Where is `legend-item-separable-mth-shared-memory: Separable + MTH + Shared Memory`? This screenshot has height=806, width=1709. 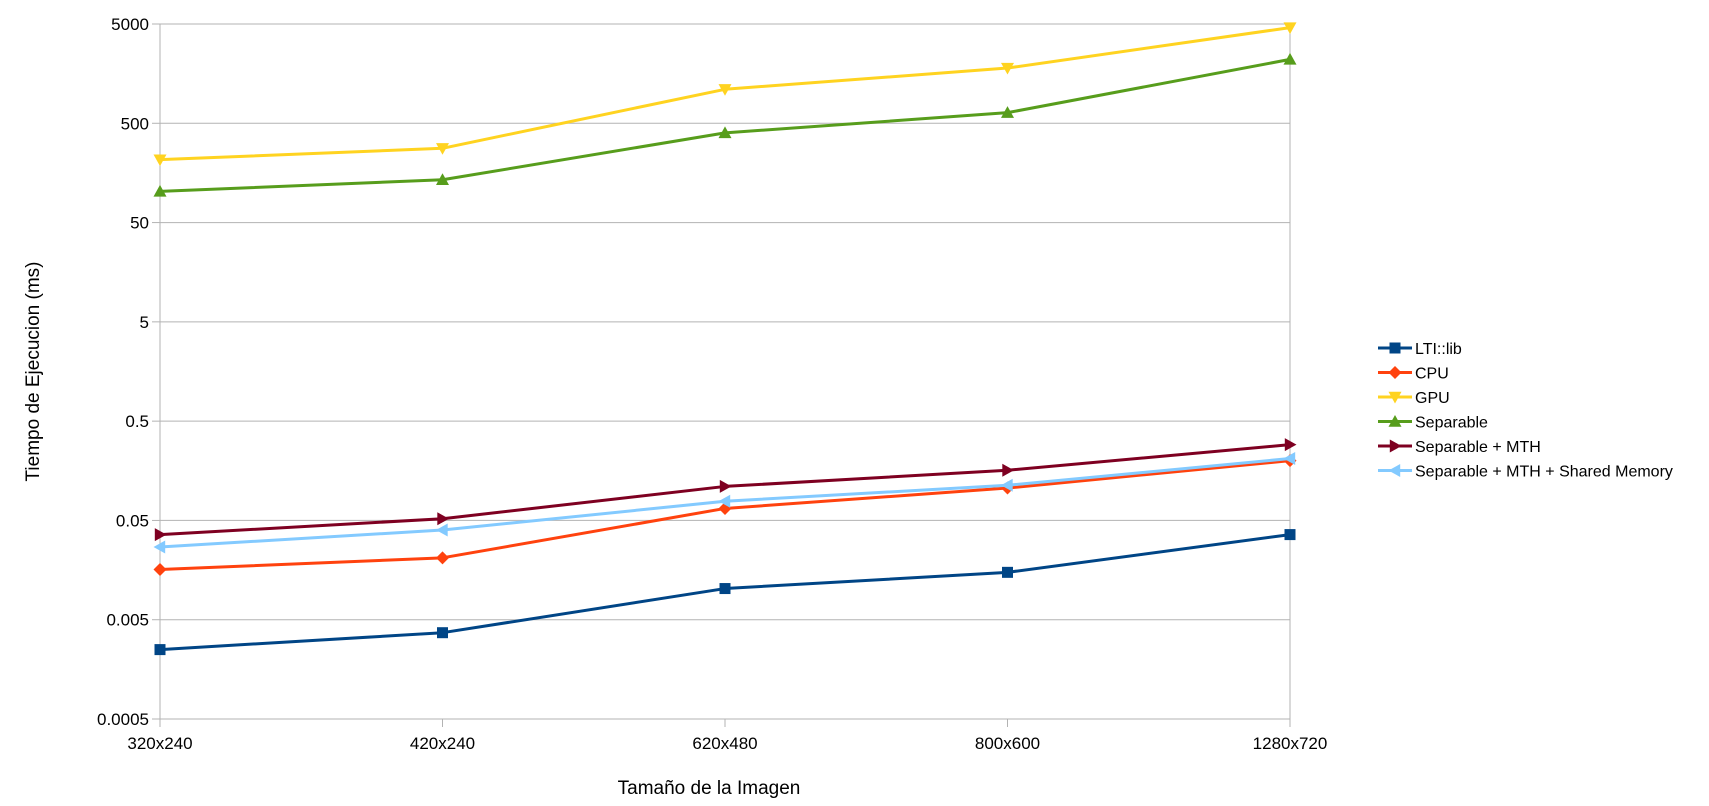 legend-item-separable-mth-shared-memory: Separable + MTH + Shared Memory is located at coordinates (1525, 472).